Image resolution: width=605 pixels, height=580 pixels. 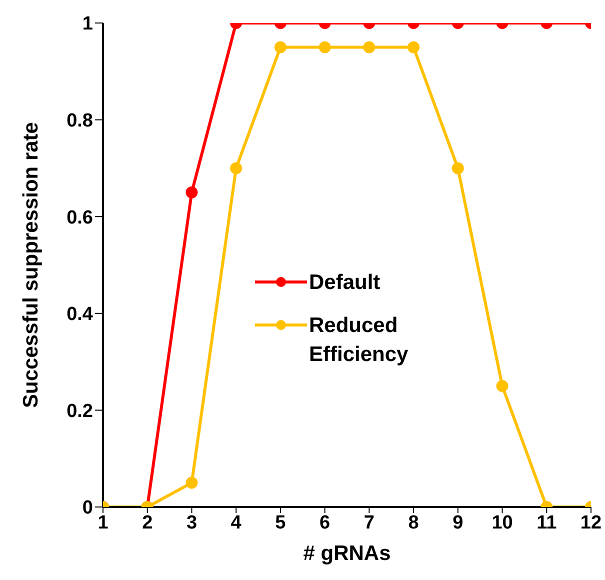 What do you see at coordinates (347, 553) in the screenshot?
I see `x-axis-title: # gRNAs` at bounding box center [347, 553].